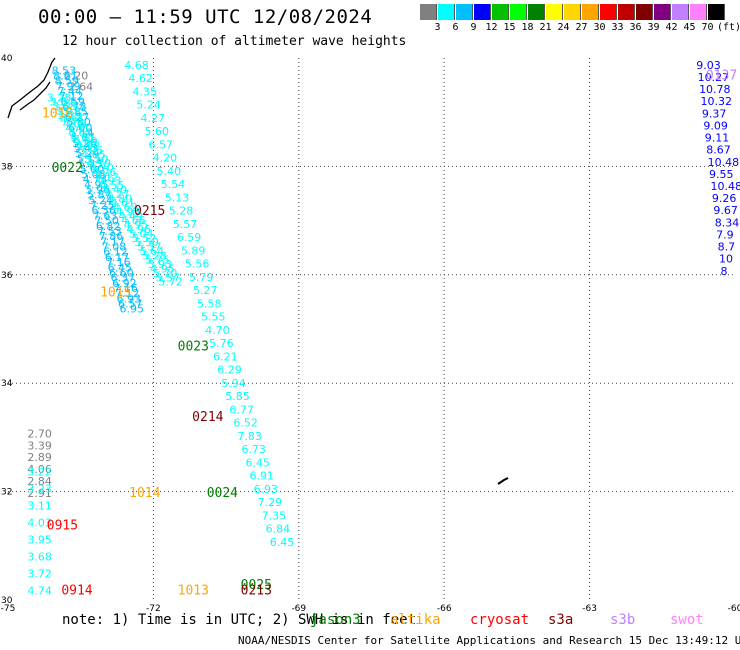 The height and width of the screenshot is (650, 740). Describe the element at coordinates (109, 231) in the screenshot. I see `wave-height-value: 7.53` at that location.